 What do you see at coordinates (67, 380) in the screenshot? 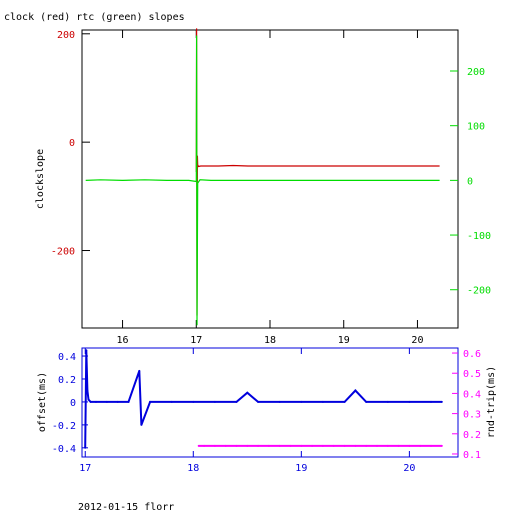
I see `y-tick-label: 0.2` at bounding box center [67, 380].